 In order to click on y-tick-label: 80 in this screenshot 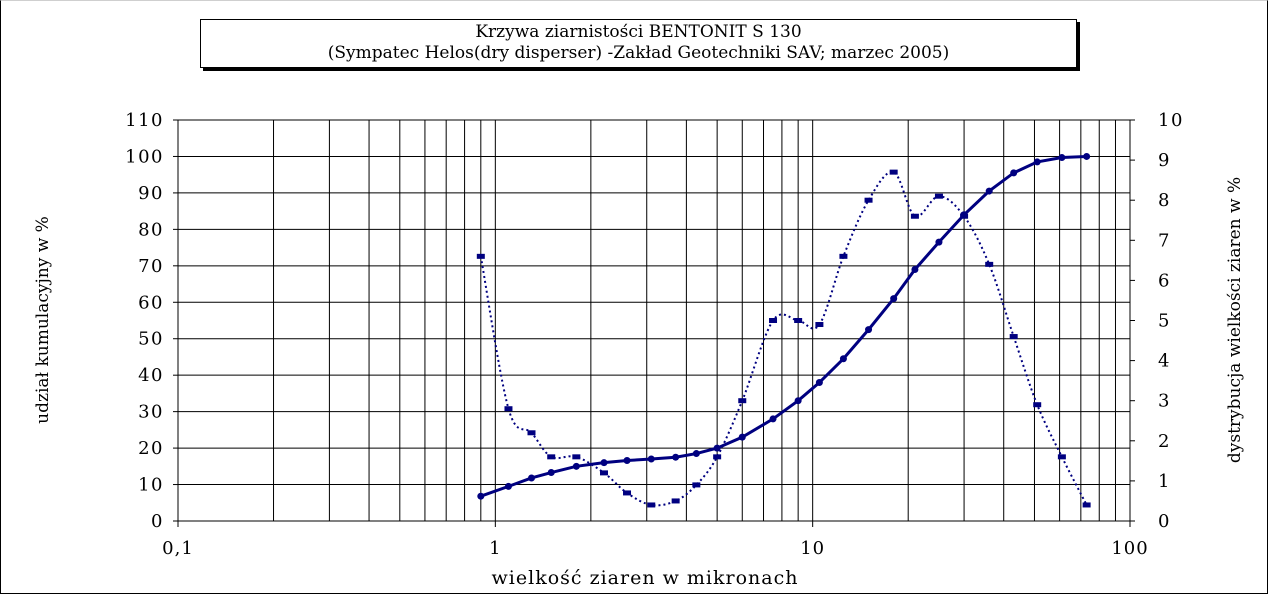, I will do `click(151, 229)`.